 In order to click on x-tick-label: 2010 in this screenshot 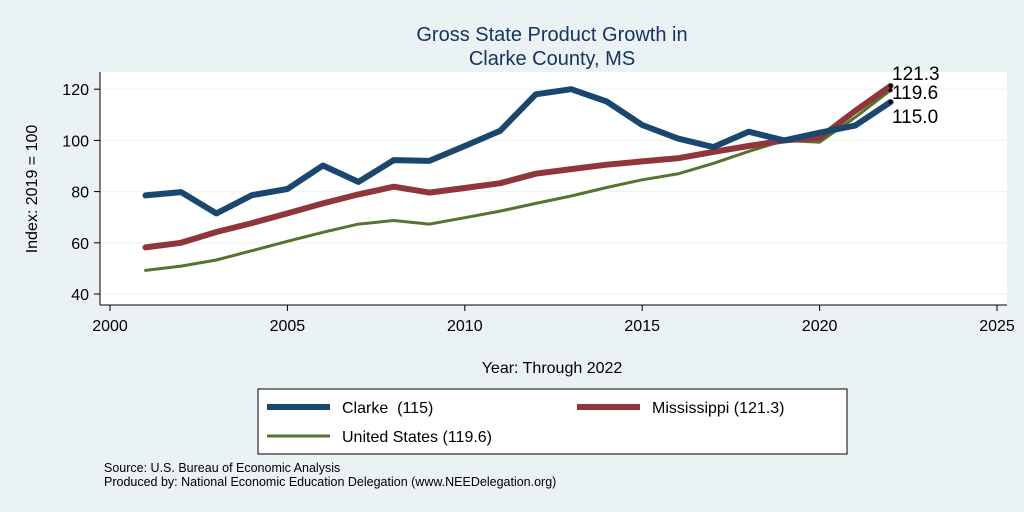, I will do `click(465, 326)`.